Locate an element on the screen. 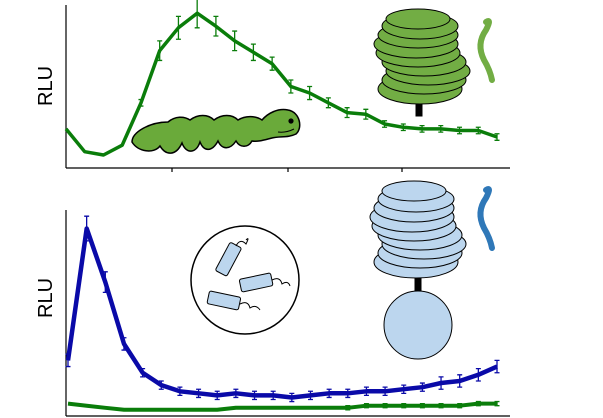 This screenshot has width=603, height=418. top-y-axis-label: RLU is located at coordinates (46, 86).